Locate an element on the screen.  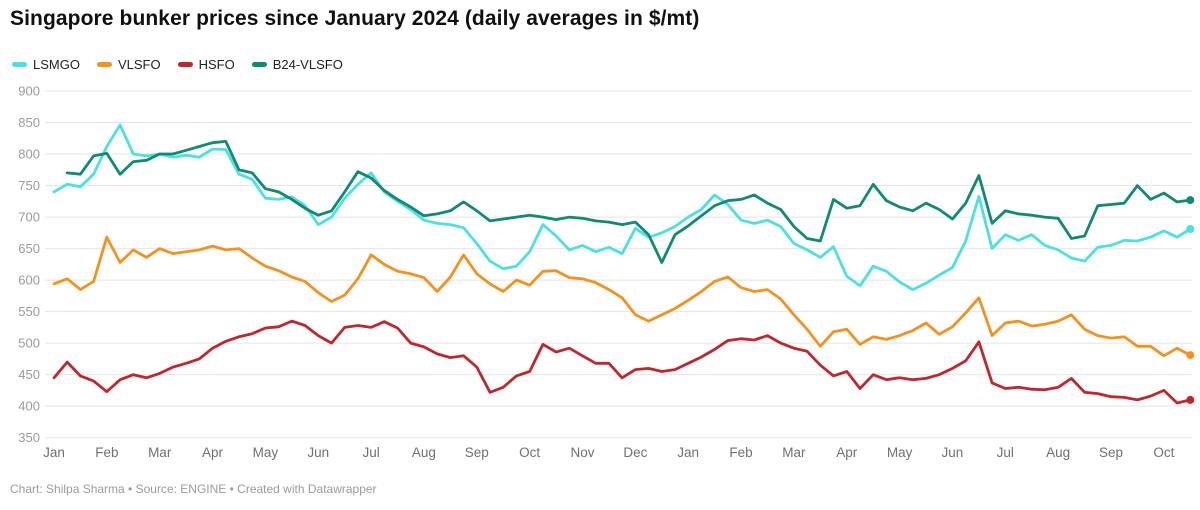
legend-label: LSMGO is located at coordinates (56, 64).